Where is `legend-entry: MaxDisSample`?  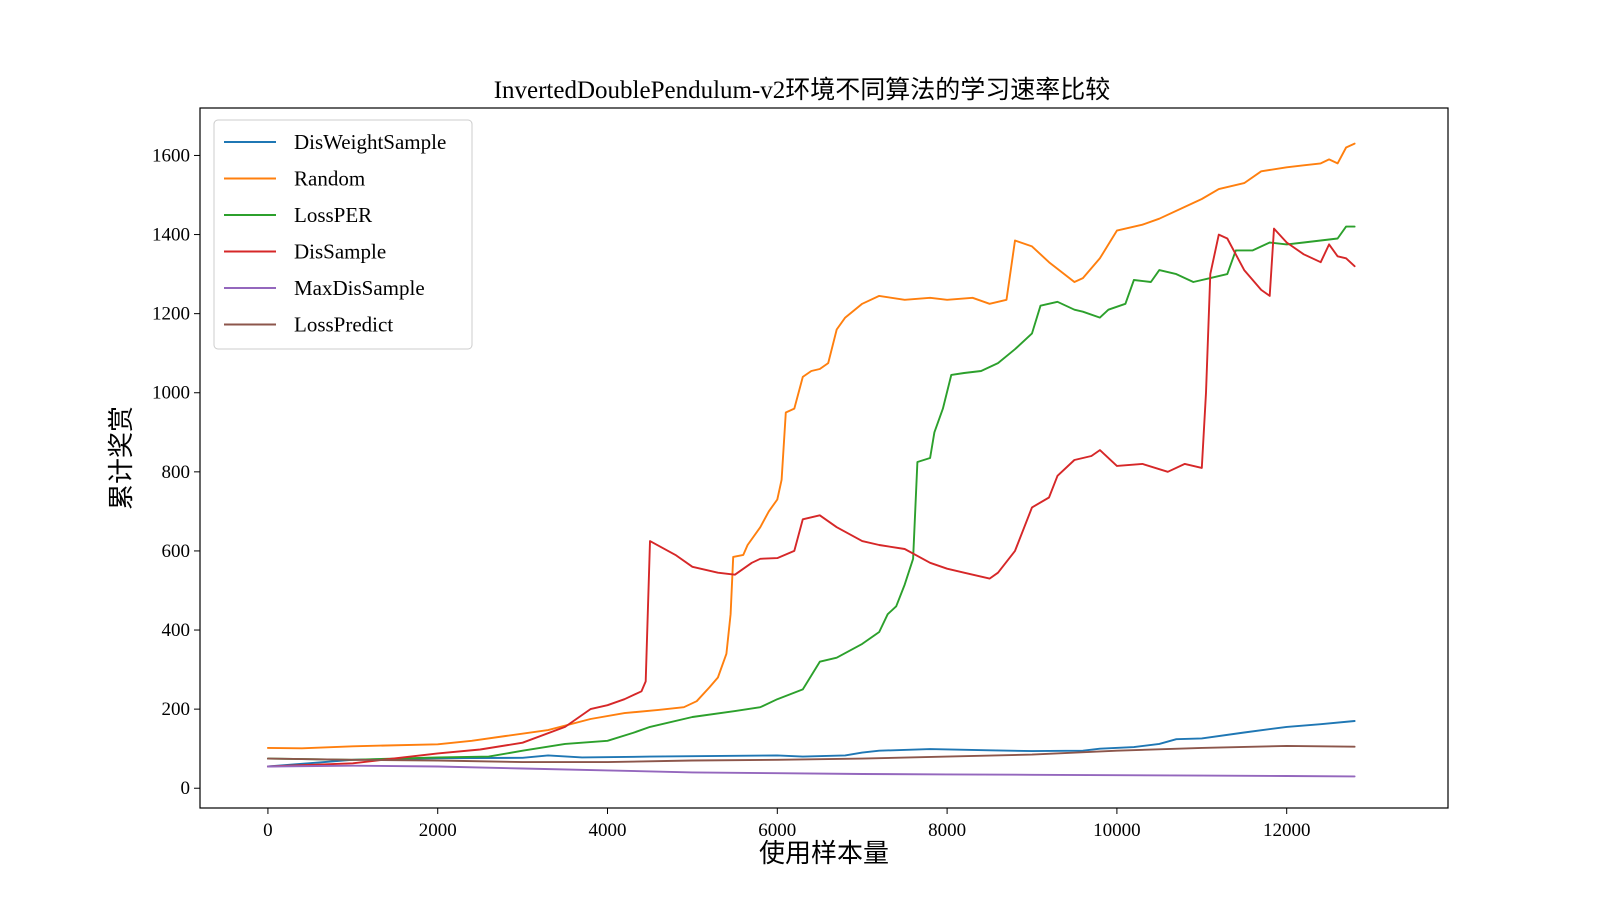
legend-entry: MaxDisSample is located at coordinates (359, 288).